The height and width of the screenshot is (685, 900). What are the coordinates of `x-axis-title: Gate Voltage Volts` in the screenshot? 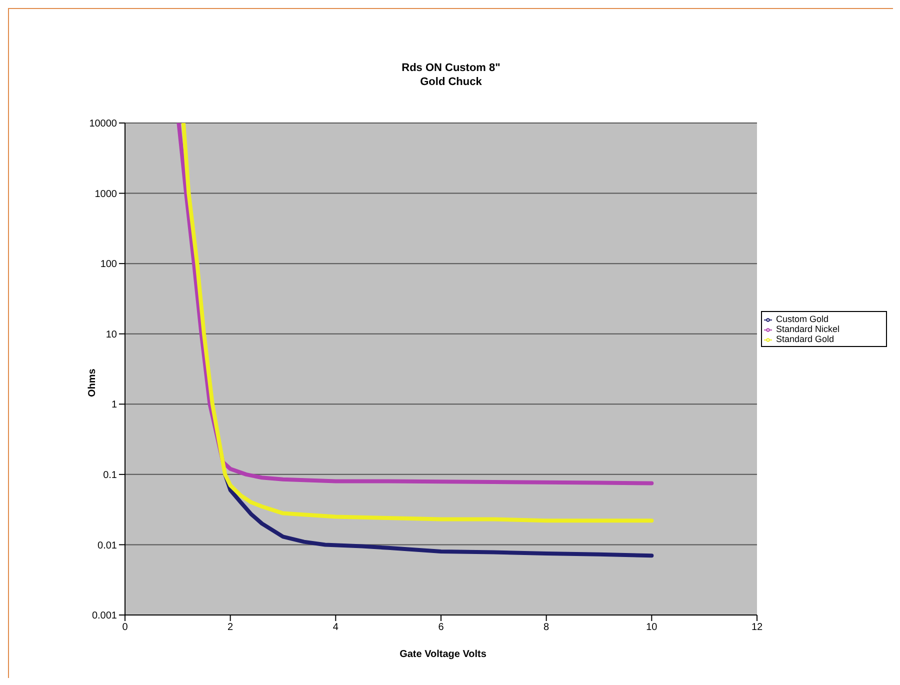 It's located at (443, 654).